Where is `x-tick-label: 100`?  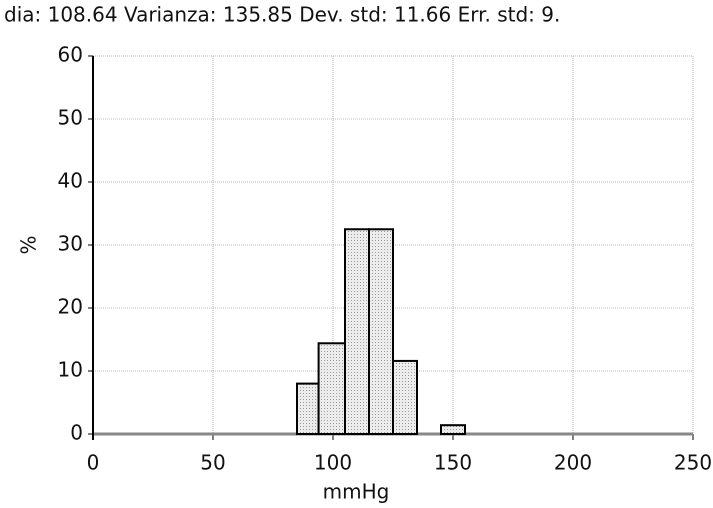
x-tick-label: 100 is located at coordinates (333, 463).